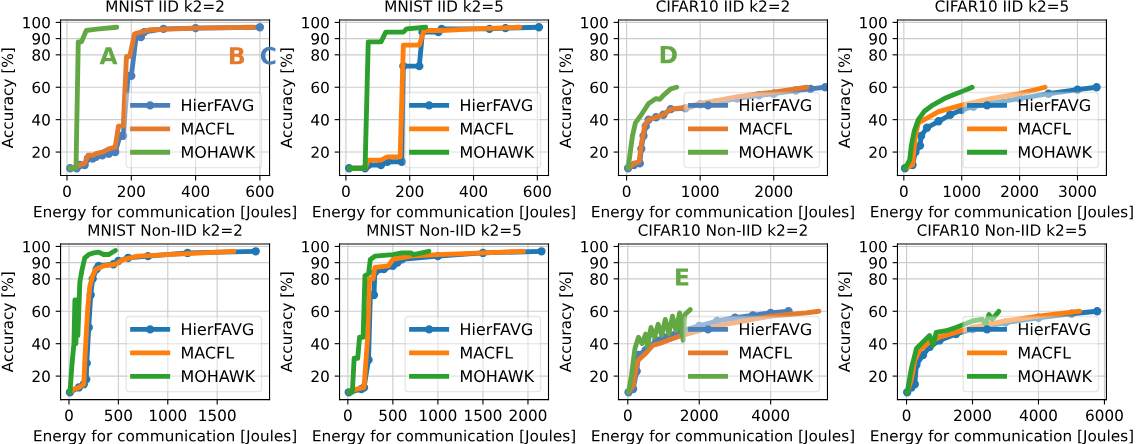 The width and height of the screenshot is (1143, 444). Describe the element at coordinates (444, 6) in the screenshot. I see `chart-title: MNIST IID k2=5` at that location.